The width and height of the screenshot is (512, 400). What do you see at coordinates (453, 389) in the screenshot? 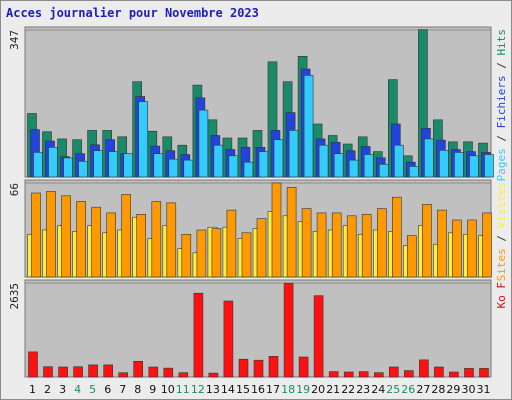
I see `x-tick-label-29: 29` at bounding box center [453, 389].